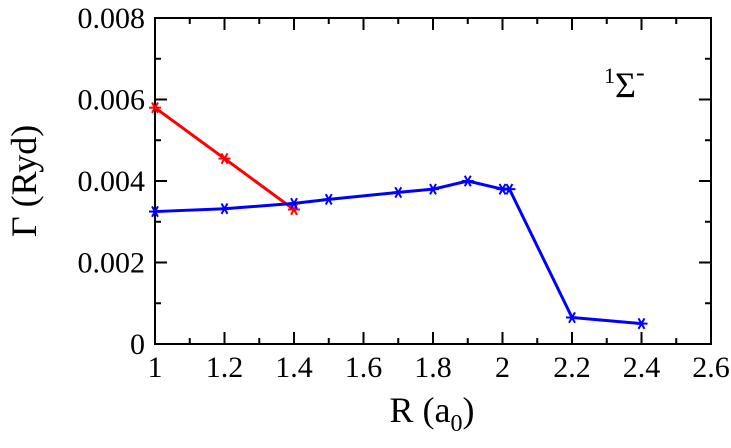 The height and width of the screenshot is (448, 731). Describe the element at coordinates (112, 18) in the screenshot. I see `y-tick-label: 0.008` at that location.